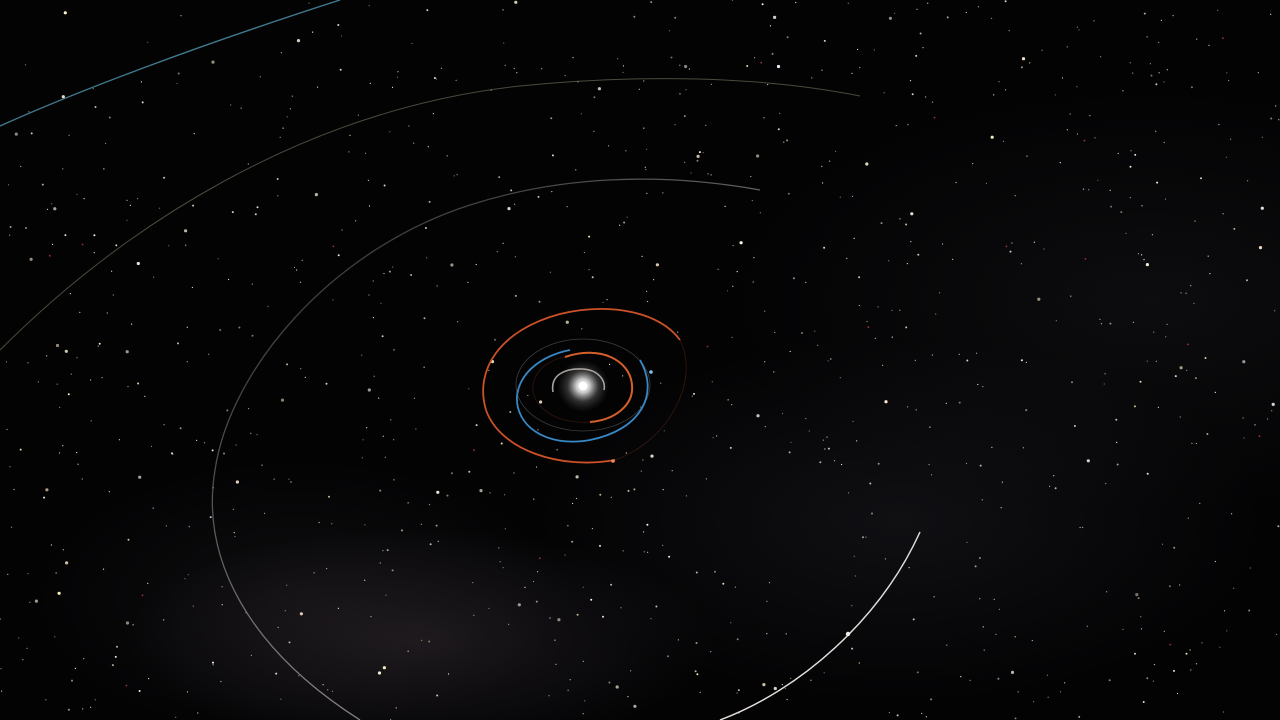  Describe the element at coordinates (599, 387) in the screenshot. I see `orbit-orange-small` at that location.